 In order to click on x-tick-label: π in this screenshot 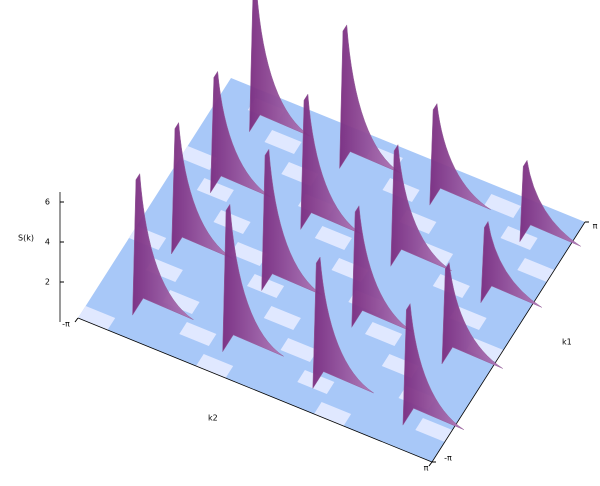, I will do `click(426, 468)`.